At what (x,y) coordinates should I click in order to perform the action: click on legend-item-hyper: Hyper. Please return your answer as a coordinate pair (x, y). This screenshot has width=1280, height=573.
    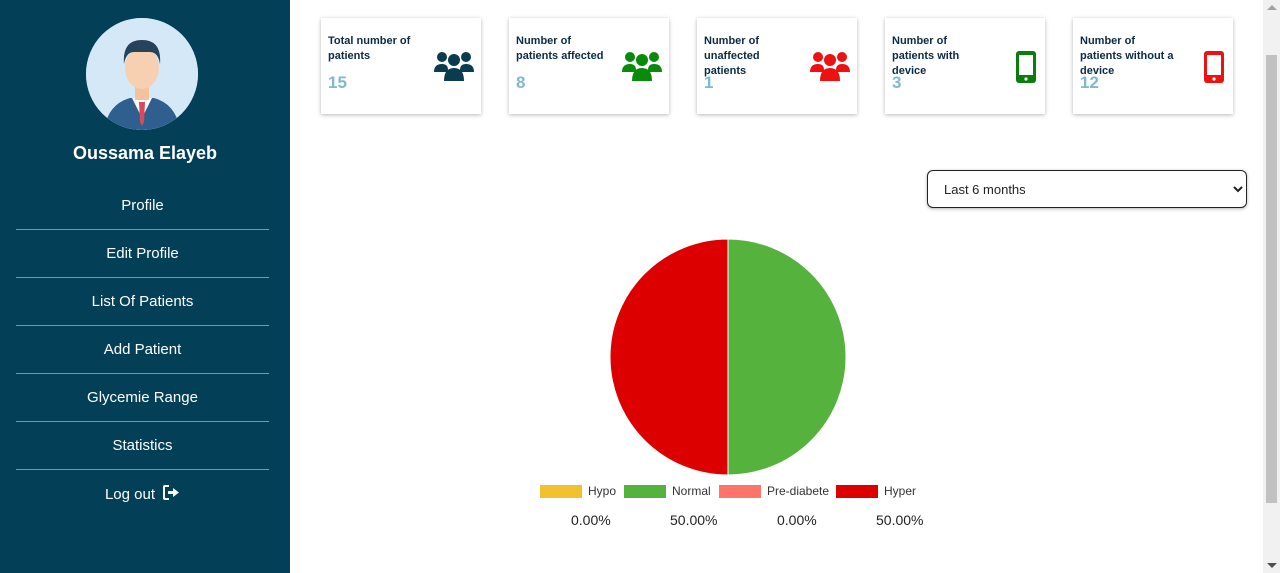
    Looking at the image, I should click on (876, 491).